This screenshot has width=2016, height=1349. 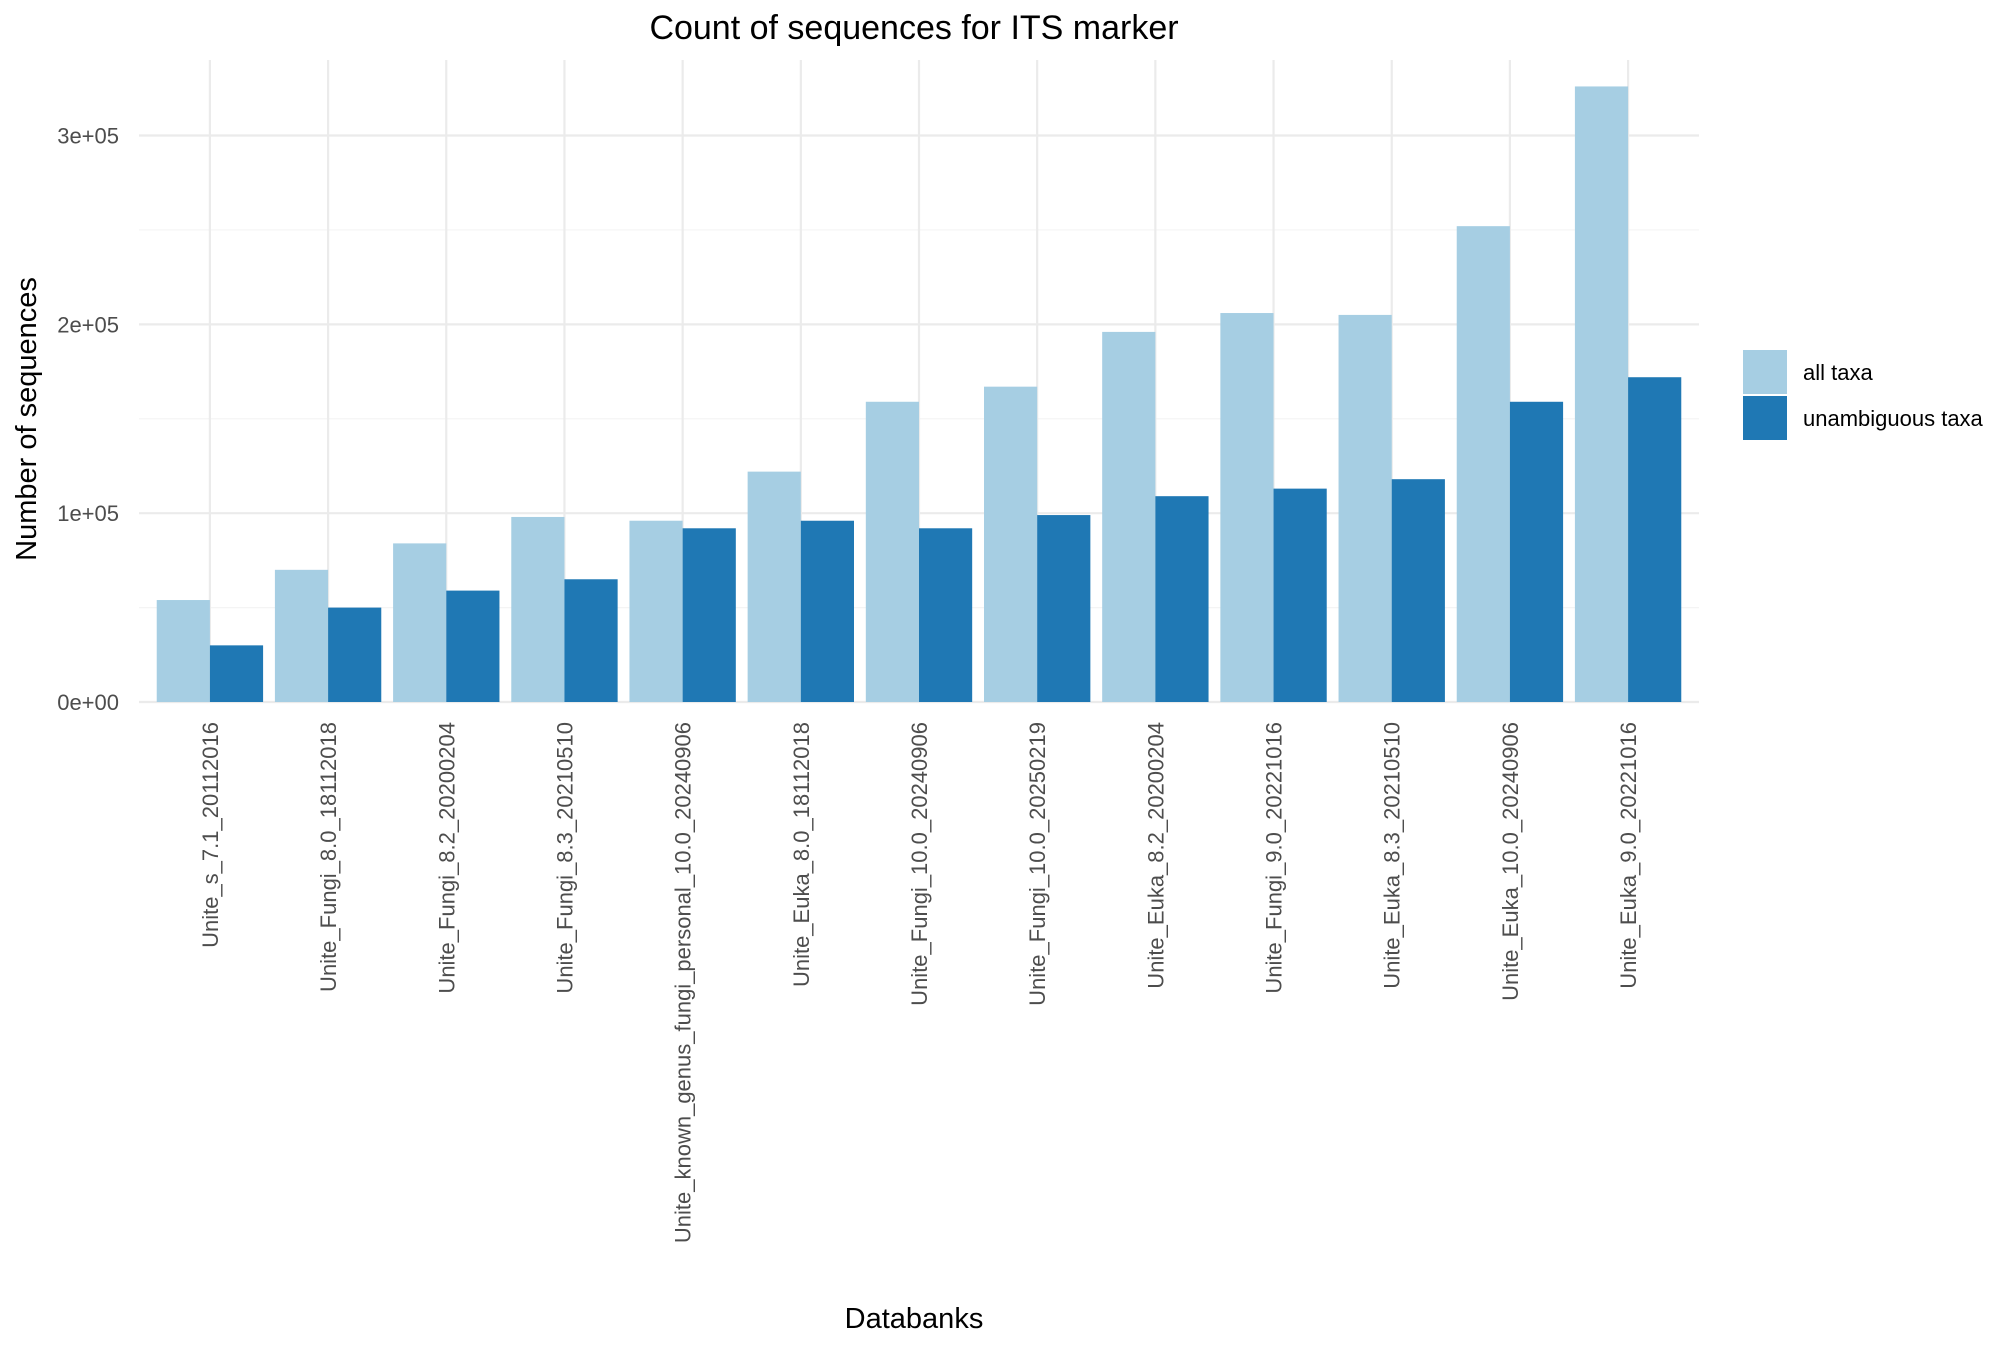 What do you see at coordinates (210, 835) in the screenshot?
I see `x-tick-label: Unite_s_7.1_20112016` at bounding box center [210, 835].